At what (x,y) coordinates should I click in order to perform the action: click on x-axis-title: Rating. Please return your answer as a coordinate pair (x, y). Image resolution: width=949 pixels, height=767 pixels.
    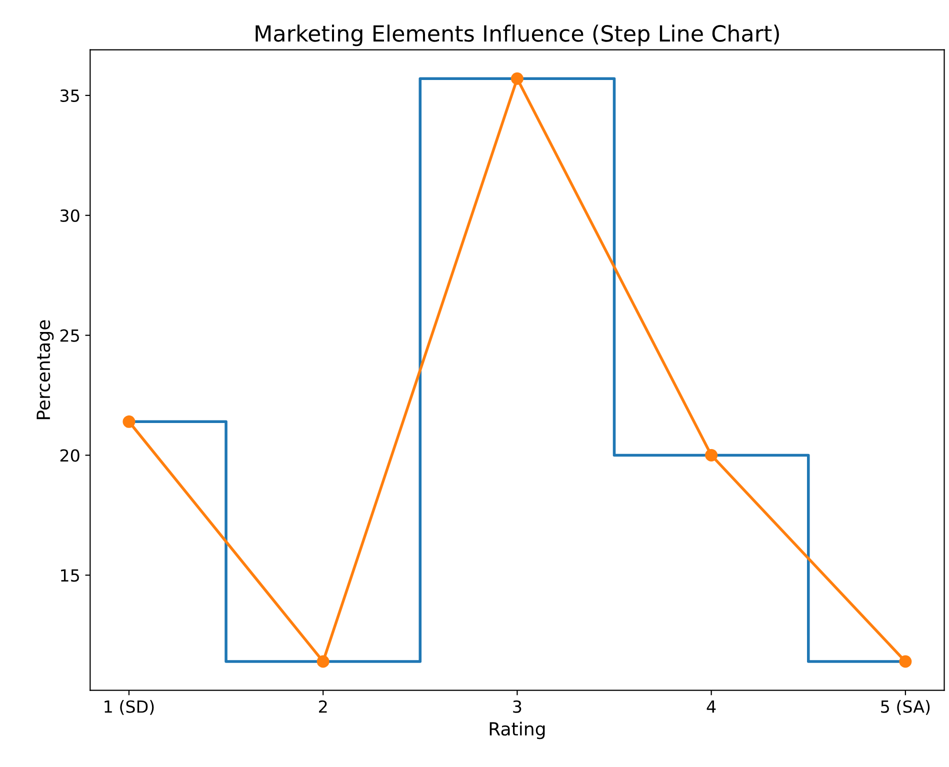
    Looking at the image, I should click on (517, 731).